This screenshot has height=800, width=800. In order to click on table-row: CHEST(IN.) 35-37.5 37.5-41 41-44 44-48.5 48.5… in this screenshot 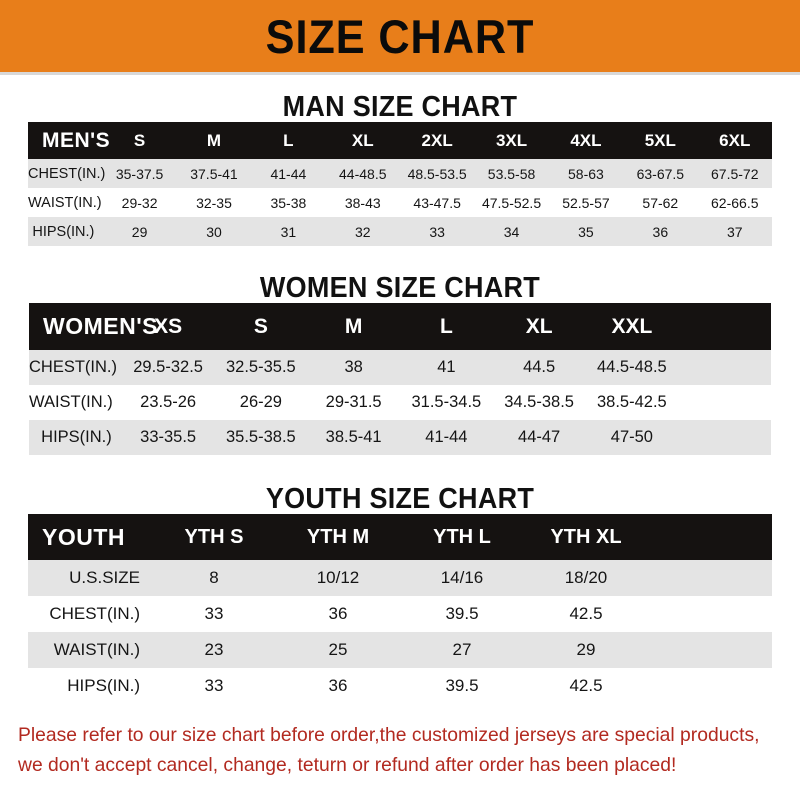, I will do `click(400, 173)`.